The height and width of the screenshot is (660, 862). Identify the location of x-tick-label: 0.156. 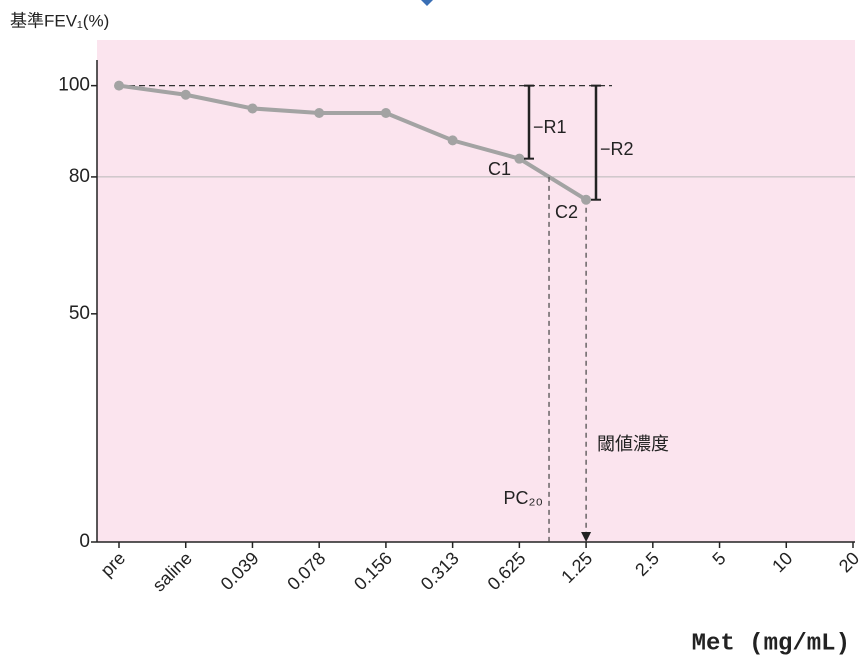
(373, 571).